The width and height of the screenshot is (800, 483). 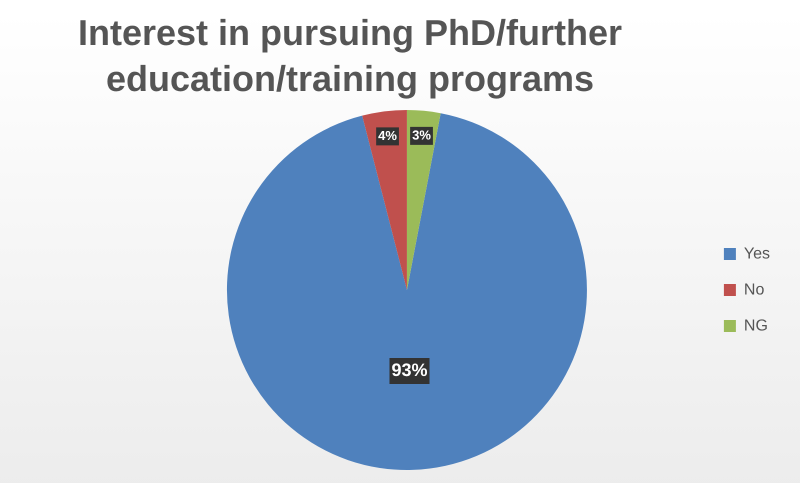 What do you see at coordinates (409, 370) in the screenshot?
I see `data-label: 93%` at bounding box center [409, 370].